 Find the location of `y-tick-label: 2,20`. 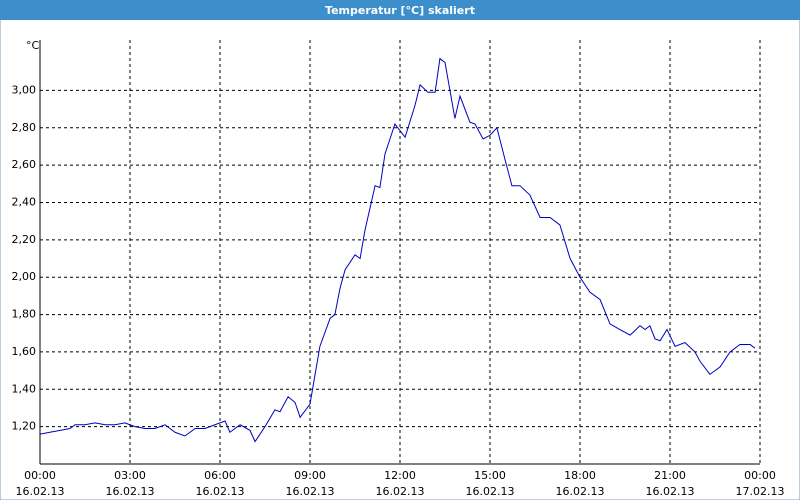

y-tick-label: 2,20 is located at coordinates (24, 239).